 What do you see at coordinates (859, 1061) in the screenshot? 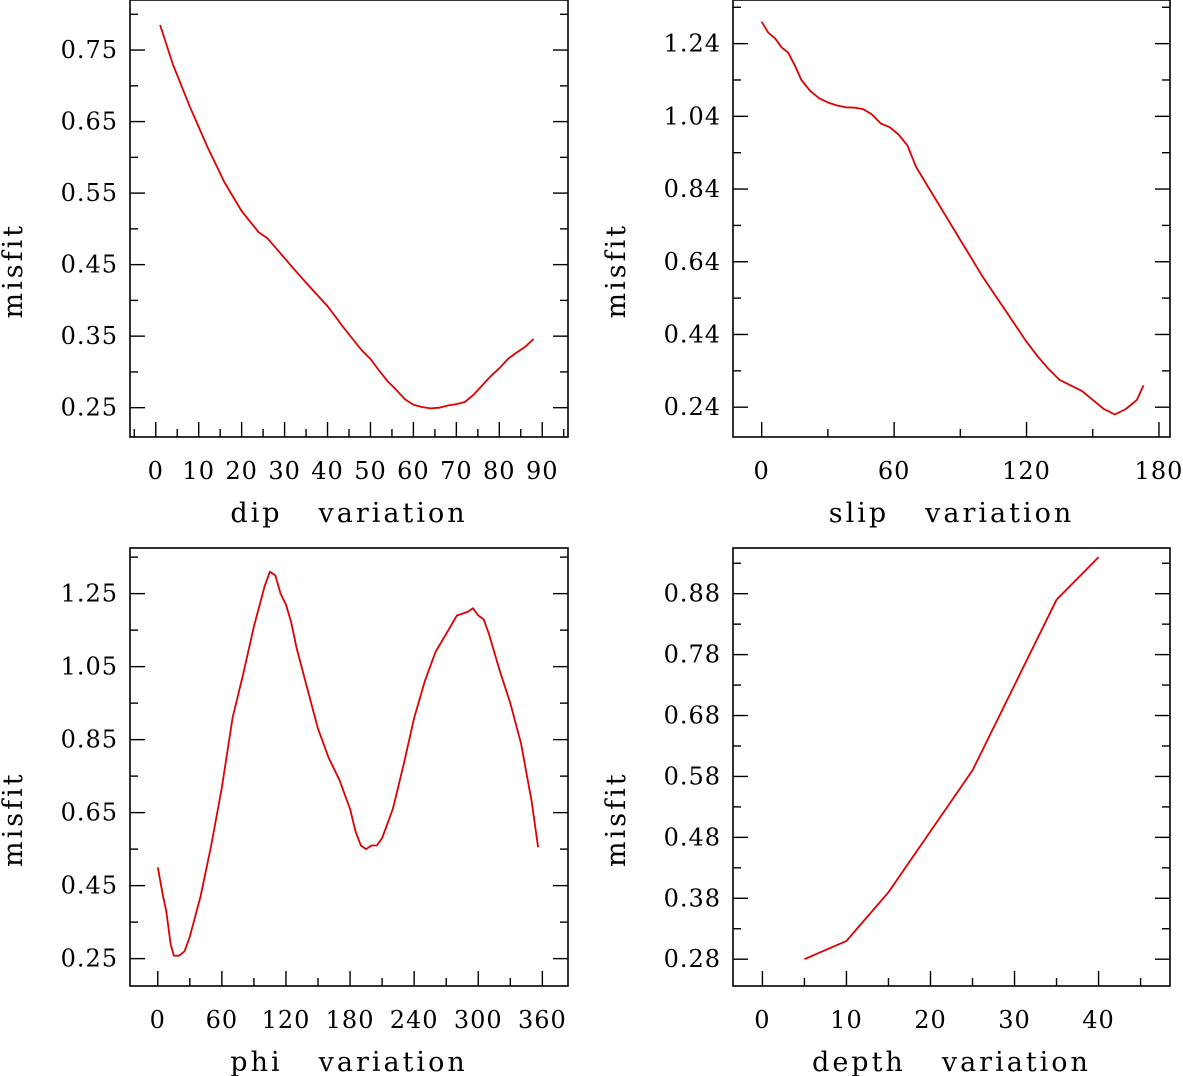
I see `depth-x-axis-param: depth` at bounding box center [859, 1061].